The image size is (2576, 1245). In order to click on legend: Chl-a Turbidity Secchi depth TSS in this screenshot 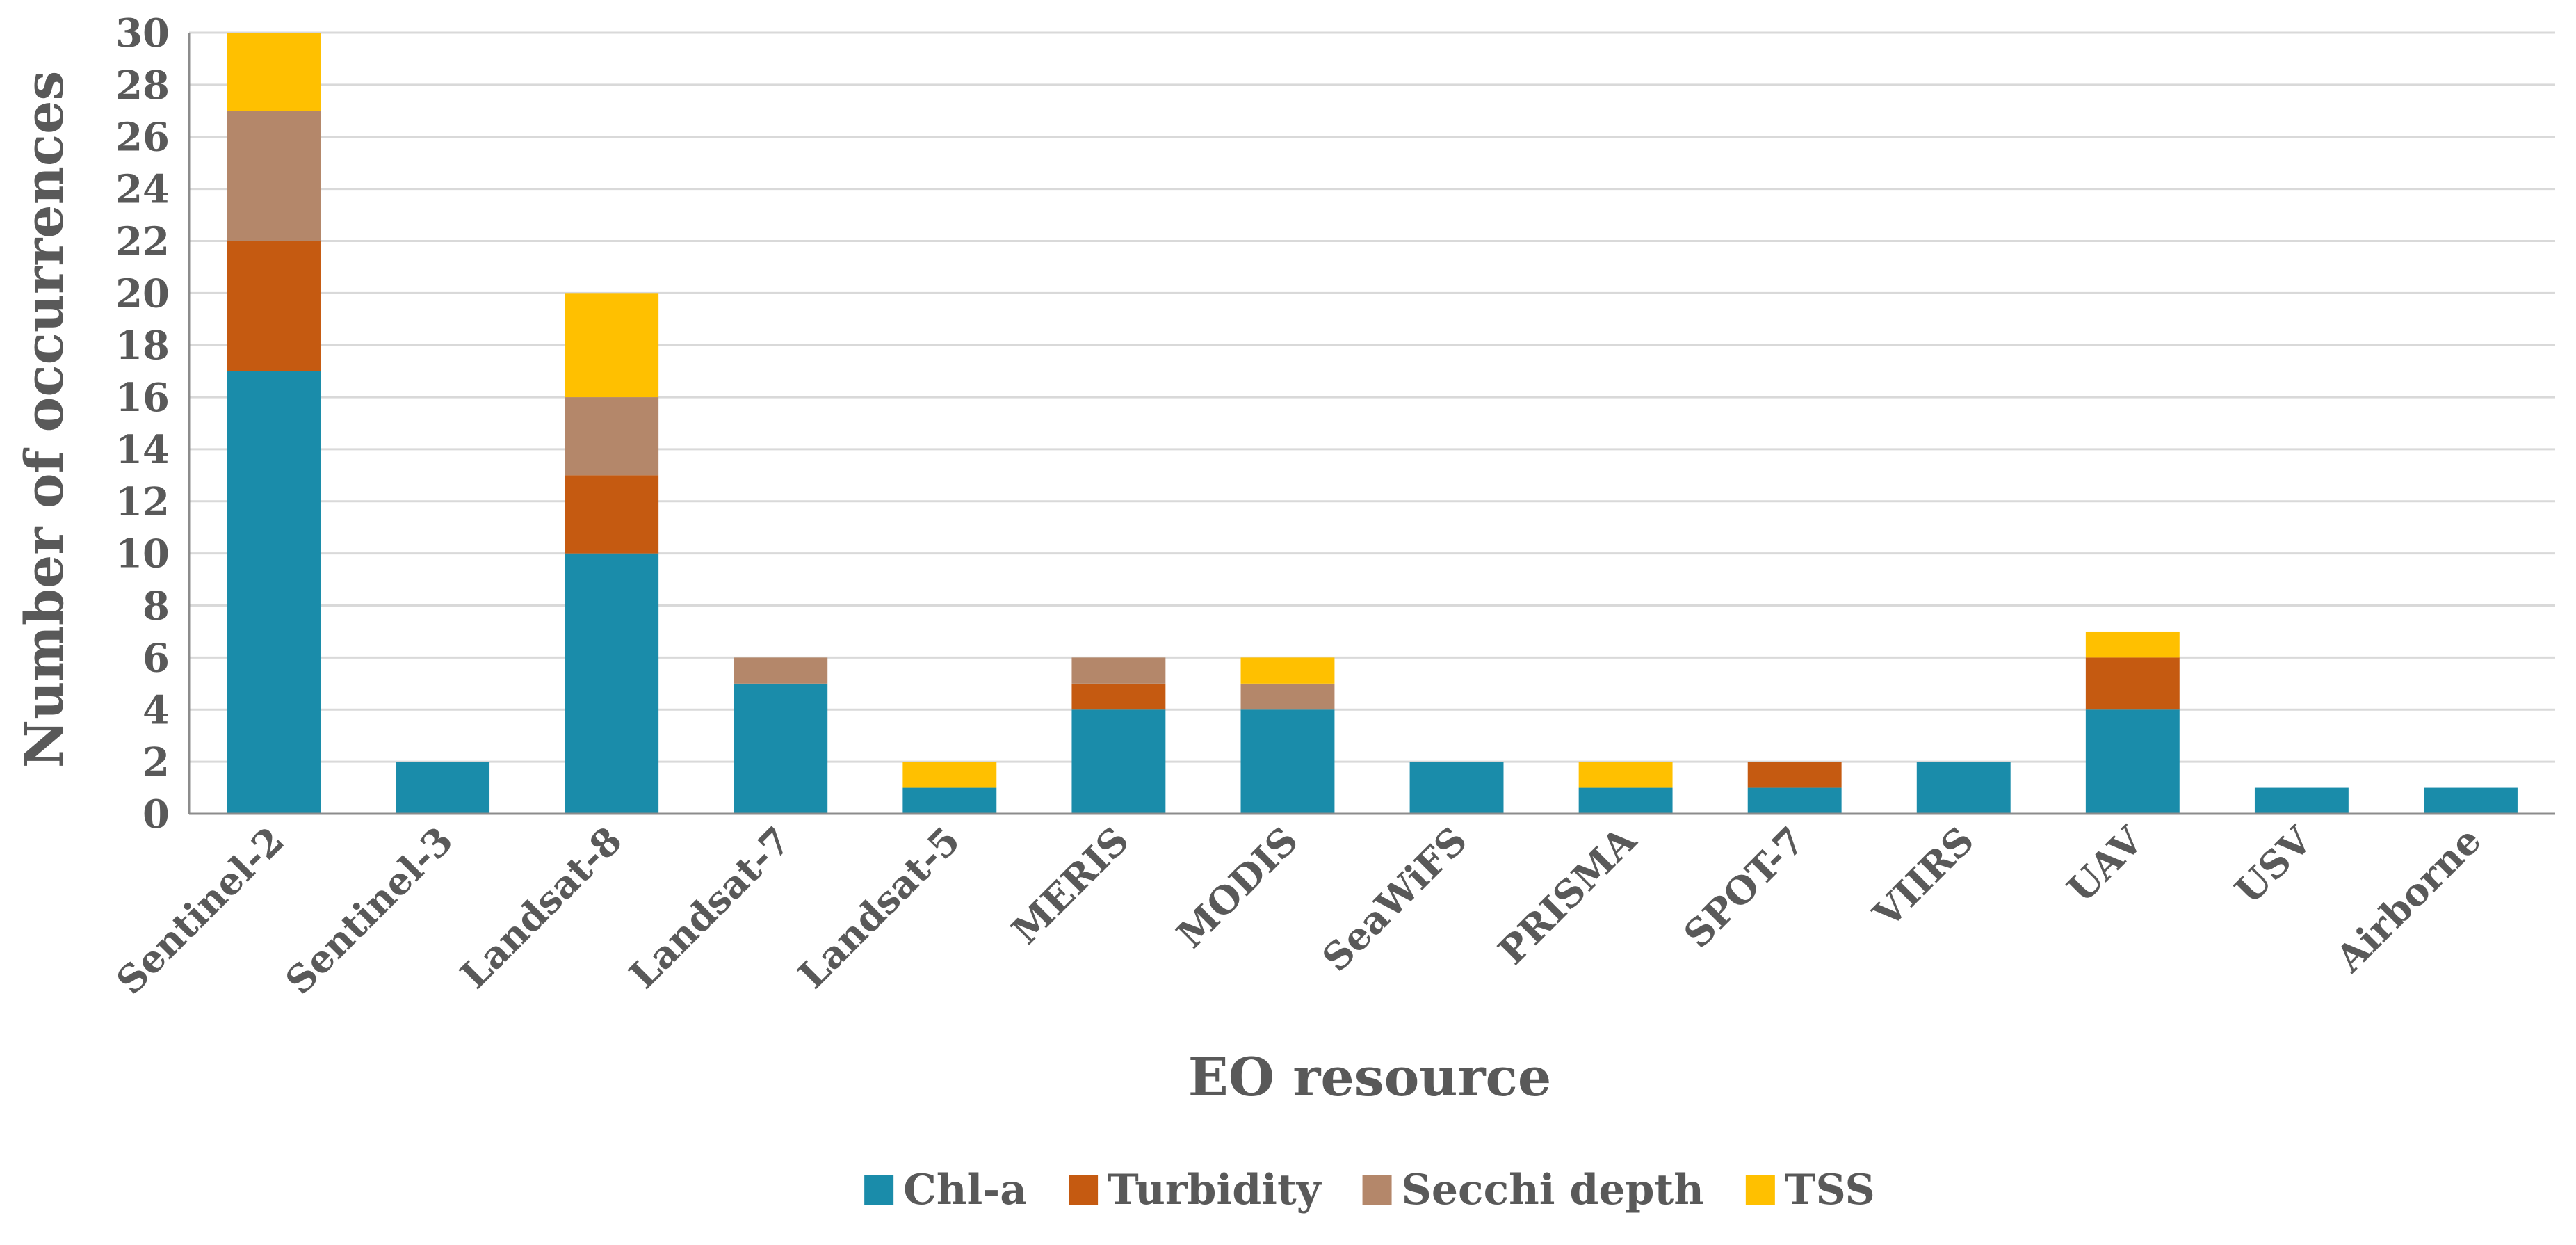, I will do `click(1369, 1190)`.